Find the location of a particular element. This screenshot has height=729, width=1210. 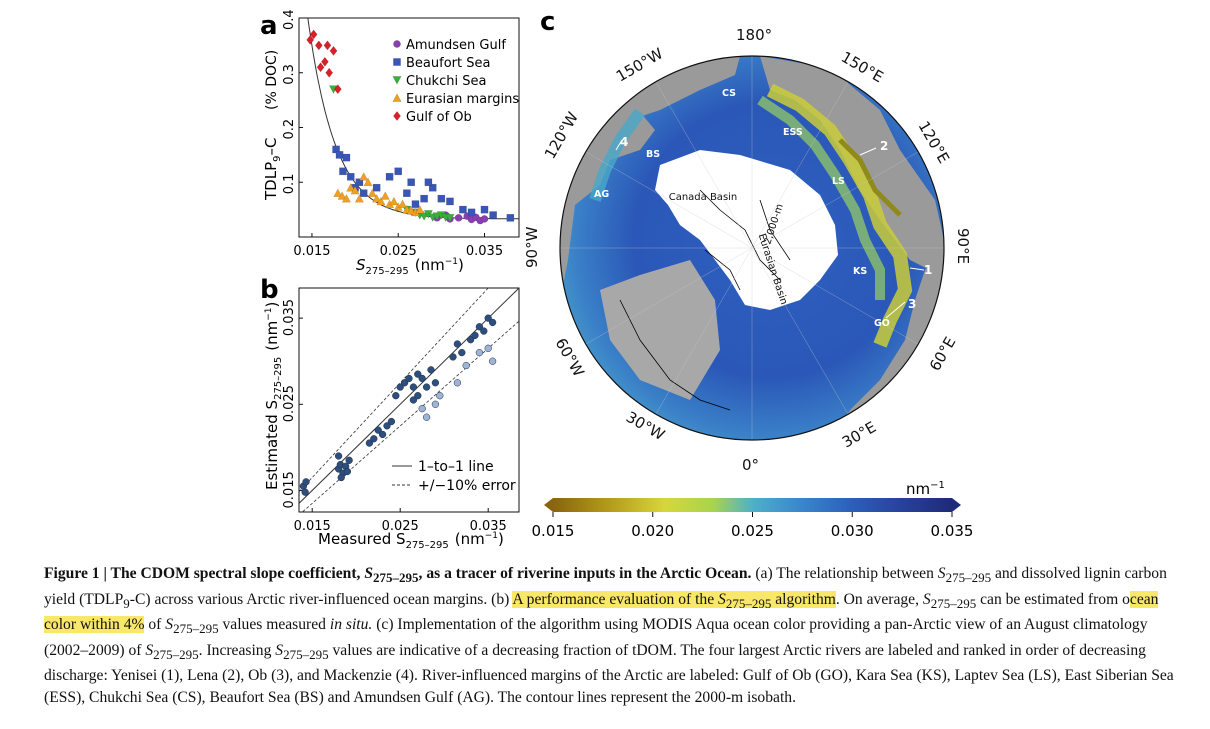

panel-b-points is located at coordinates (398, 405).